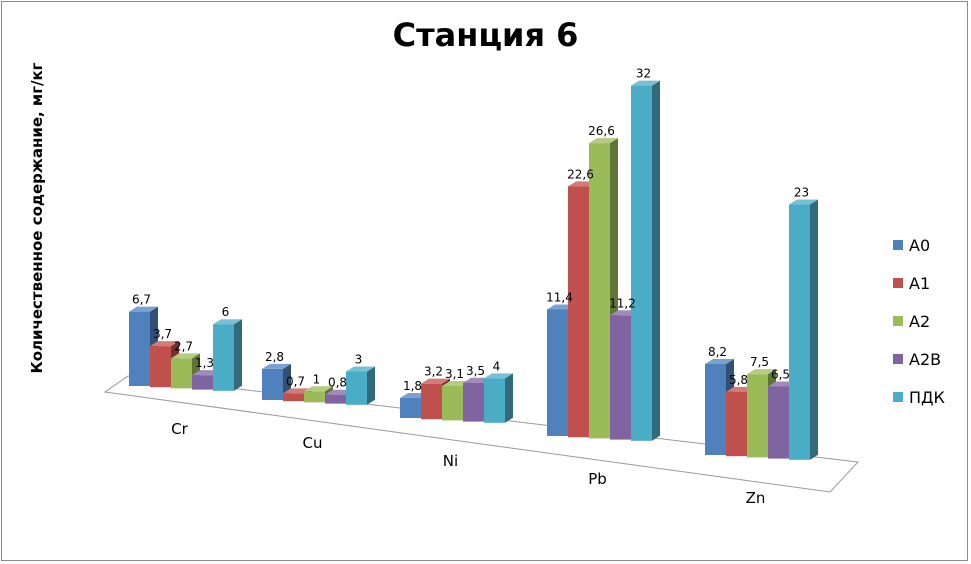  What do you see at coordinates (485, 35) in the screenshot?
I see `chart-title: Станция 6` at bounding box center [485, 35].